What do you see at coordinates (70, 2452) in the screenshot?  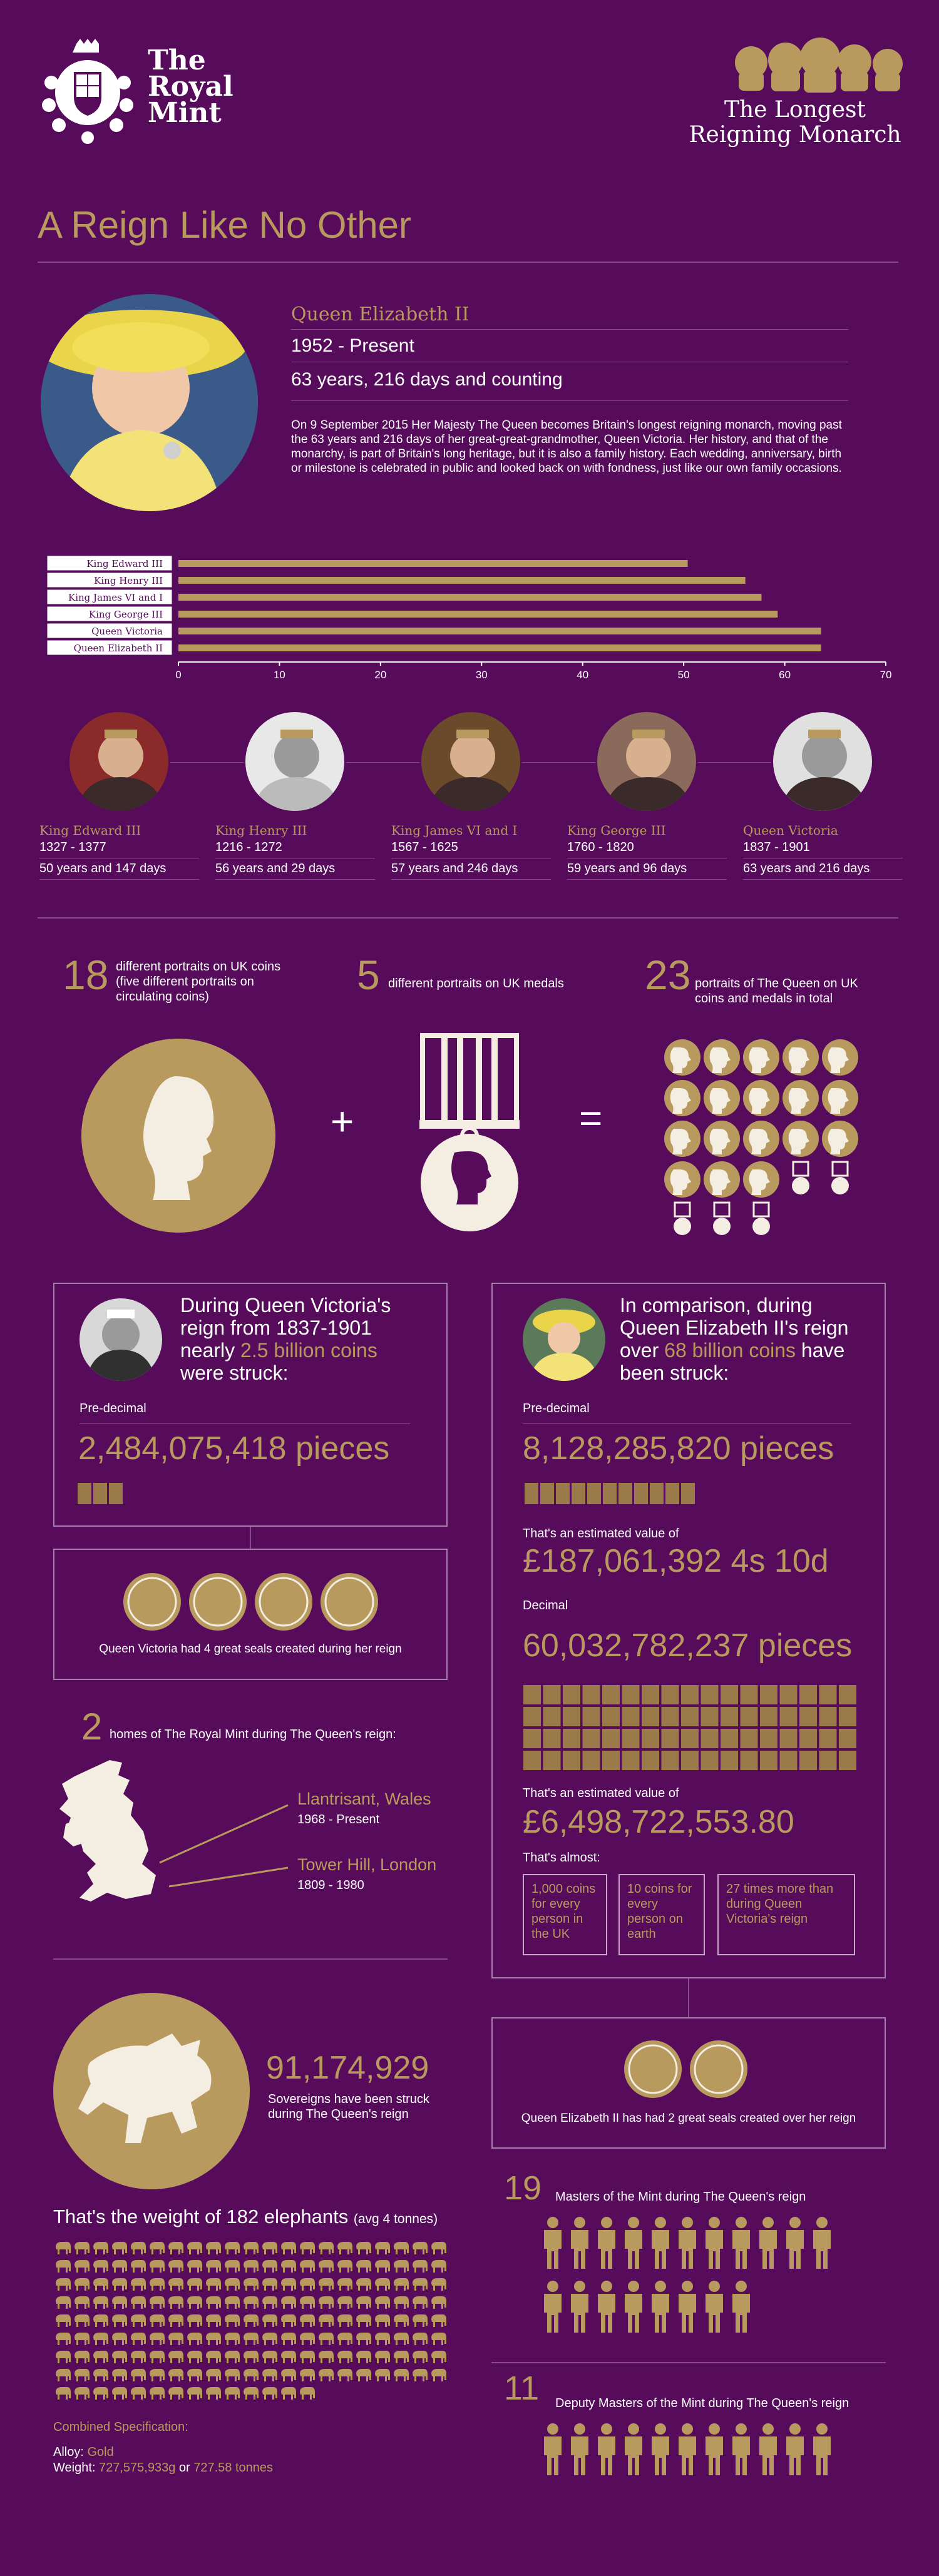 I see `alloy-label: Alloy:` at bounding box center [70, 2452].